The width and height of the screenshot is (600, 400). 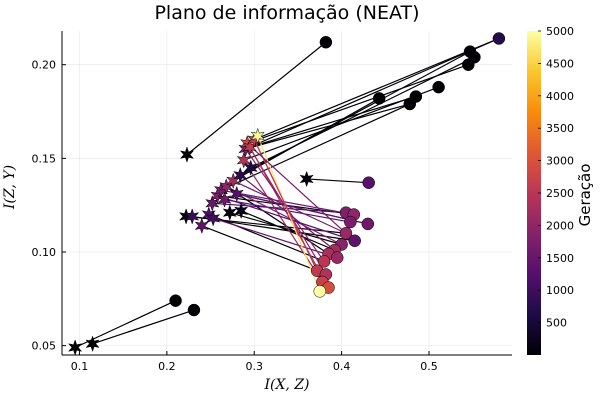 What do you see at coordinates (560, 258) in the screenshot?
I see `colorbar-tick-label: 1500` at bounding box center [560, 258].